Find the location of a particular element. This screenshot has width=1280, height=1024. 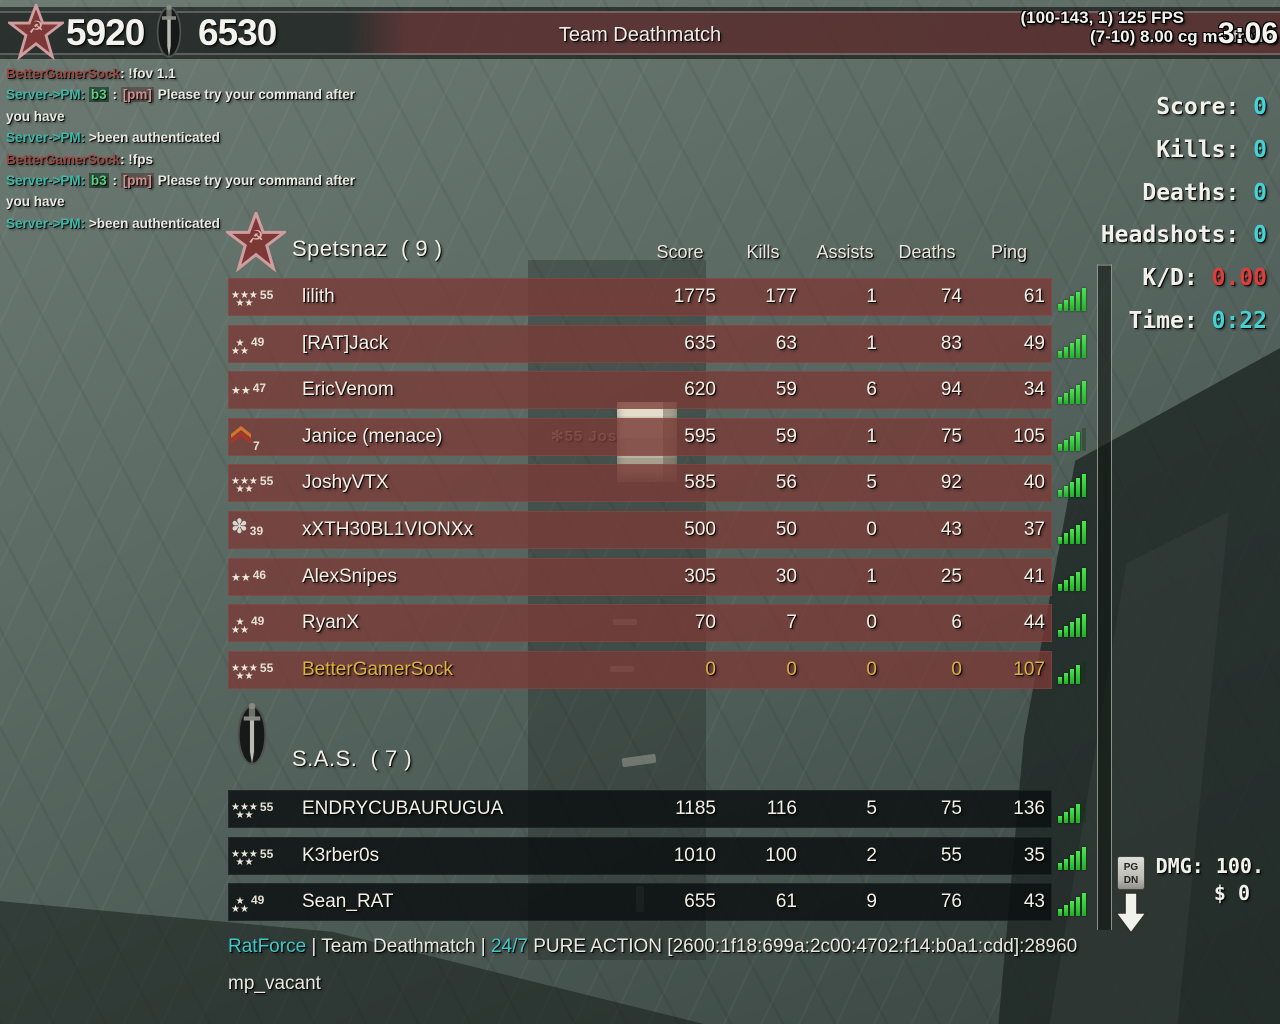

rank-number: 46 is located at coordinates (259, 574).